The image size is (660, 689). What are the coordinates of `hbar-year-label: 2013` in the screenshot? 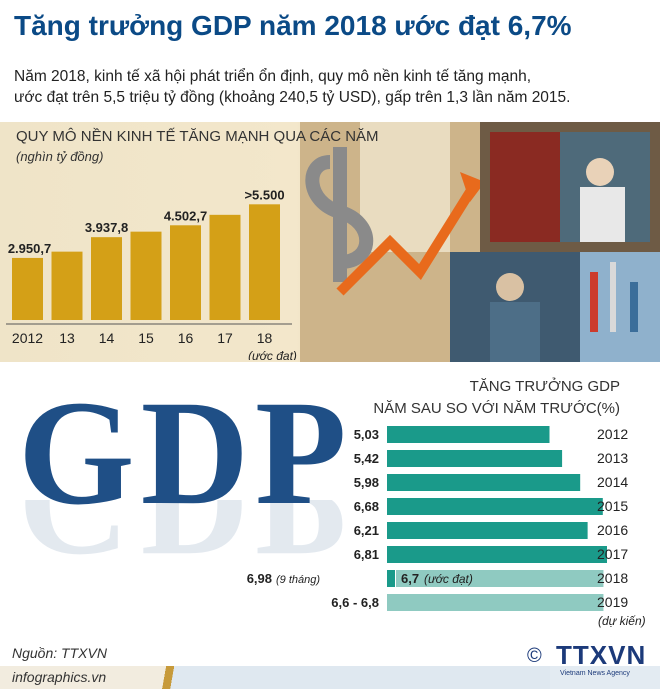 It's located at (612, 458).